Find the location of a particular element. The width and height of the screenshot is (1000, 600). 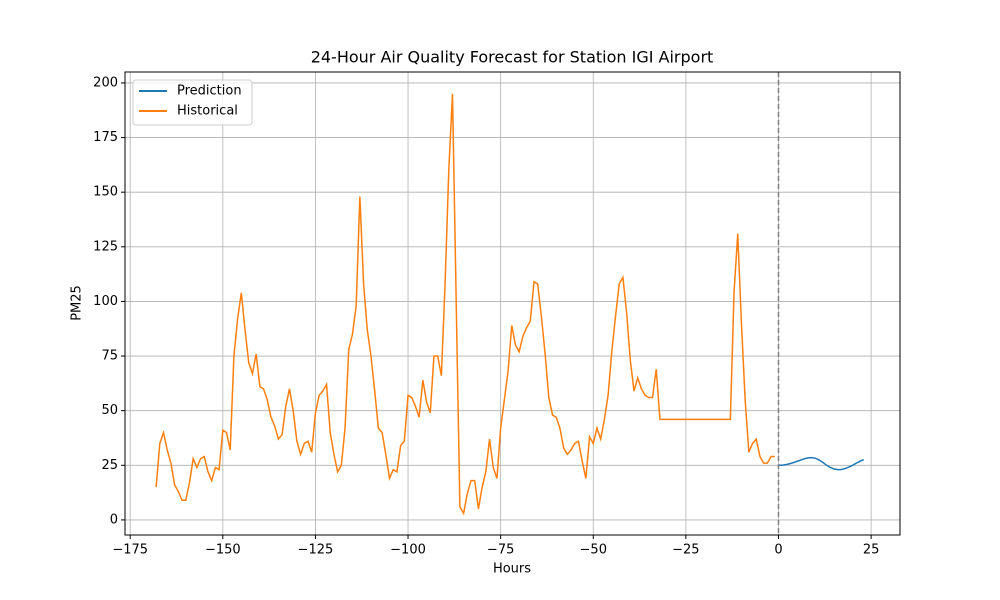

legend: Prediction Historical is located at coordinates (192, 102).